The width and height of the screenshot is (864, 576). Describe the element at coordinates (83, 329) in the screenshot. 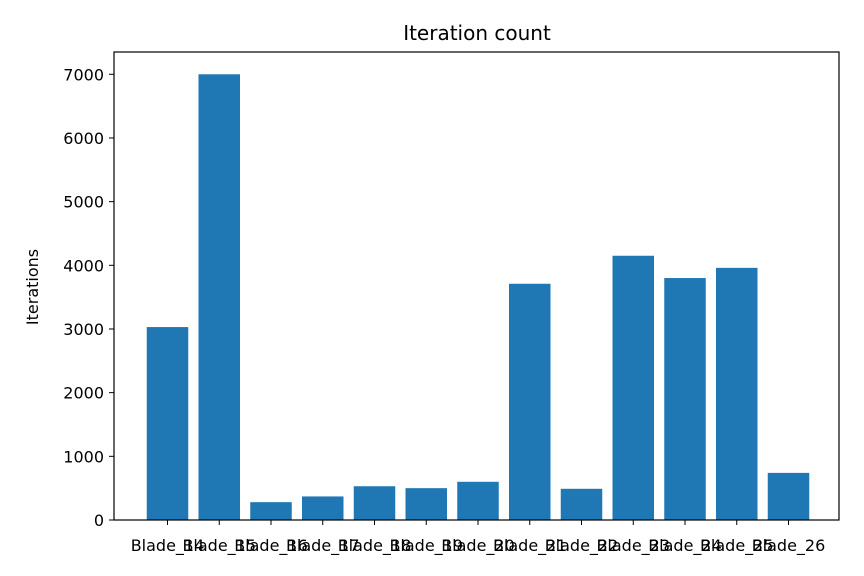

I see `y-tick-label: 3000` at that location.